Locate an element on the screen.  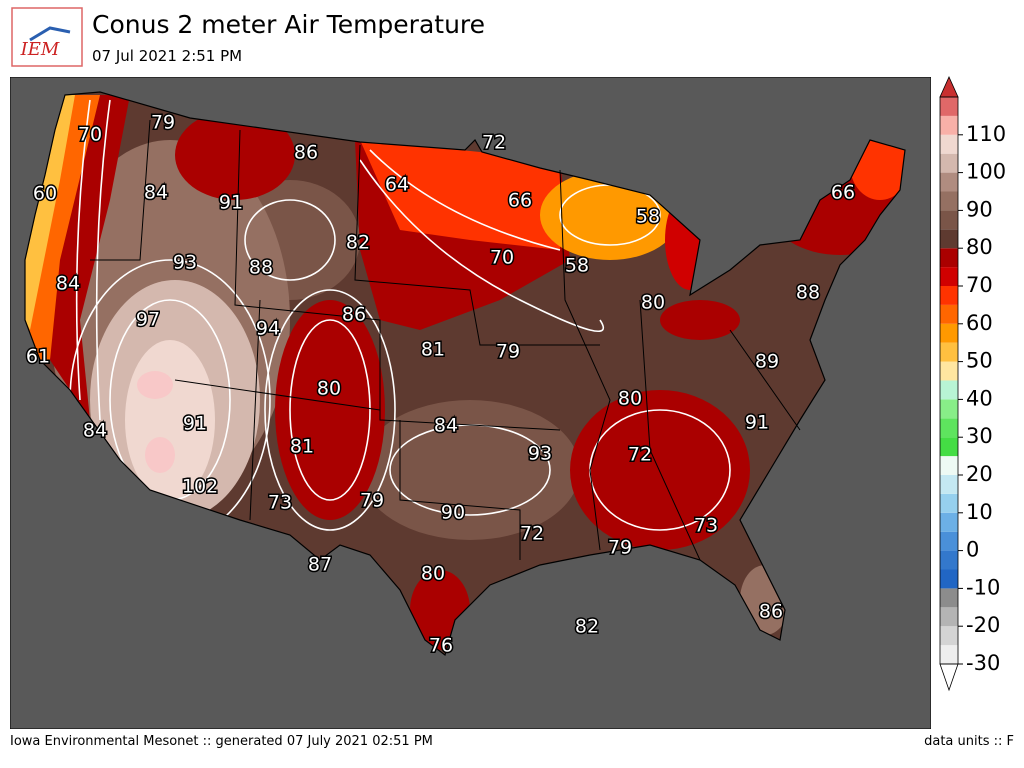
station-value: 76 is located at coordinates (441, 646).